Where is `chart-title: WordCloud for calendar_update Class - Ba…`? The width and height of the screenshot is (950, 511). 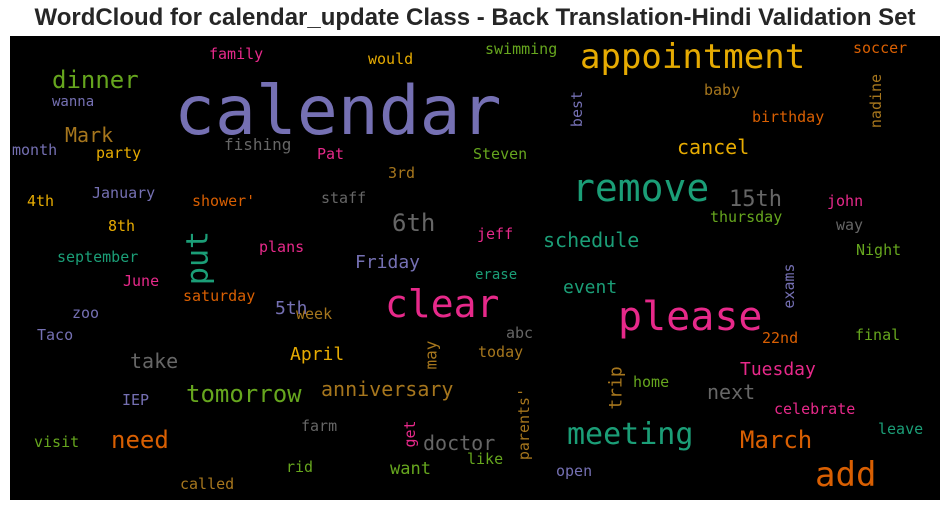
chart-title: WordCloud for calendar_update Class - Ba… is located at coordinates (475, 17).